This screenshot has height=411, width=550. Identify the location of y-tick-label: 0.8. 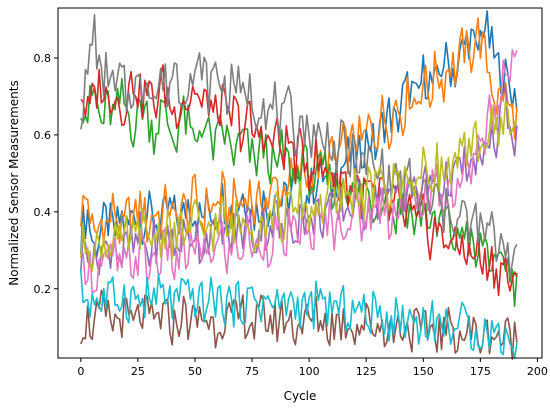
(43, 58).